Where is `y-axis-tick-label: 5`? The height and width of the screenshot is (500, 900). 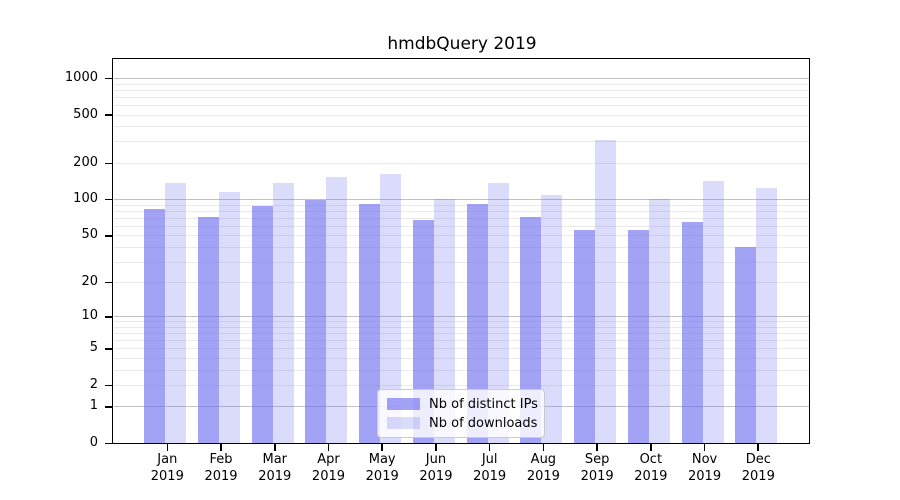 y-axis-tick-label: 5 is located at coordinates (93, 348).